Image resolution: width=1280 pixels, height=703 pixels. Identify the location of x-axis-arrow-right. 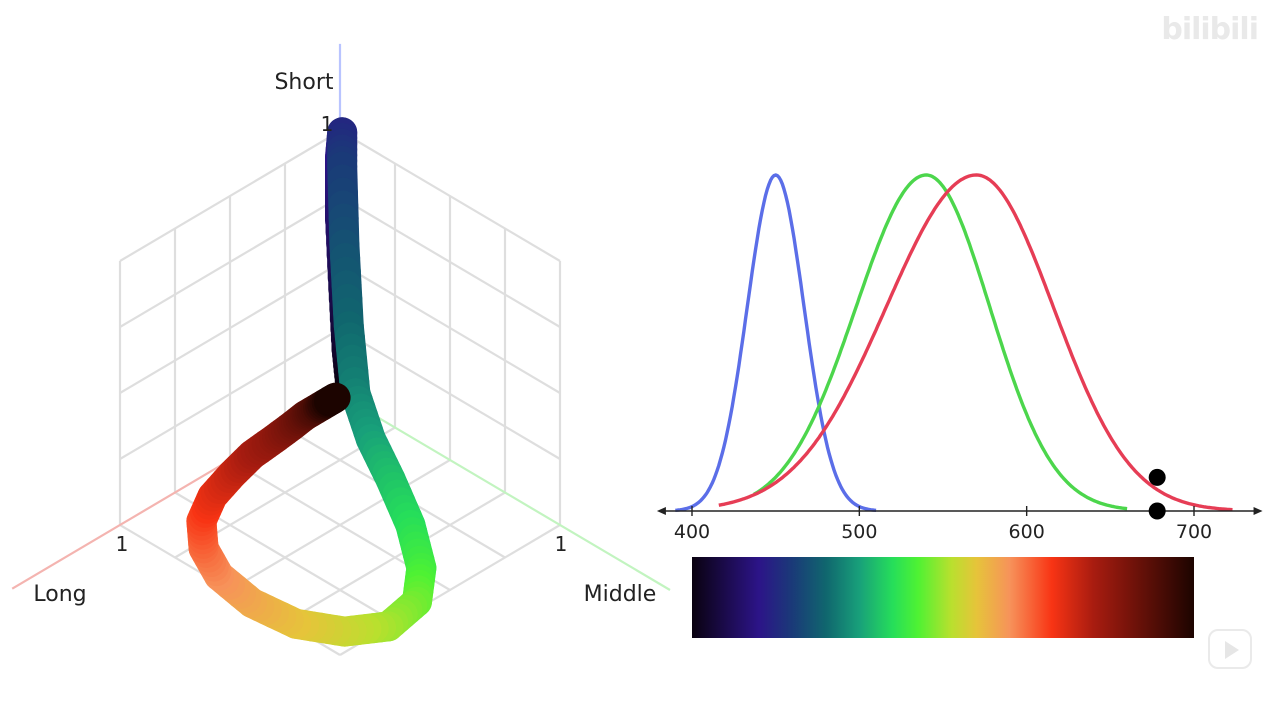
(1258, 511).